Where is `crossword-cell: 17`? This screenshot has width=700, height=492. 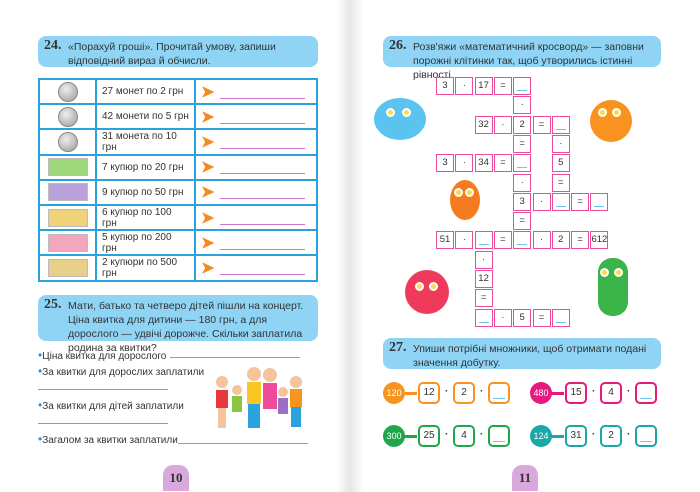
crossword-cell: 17 is located at coordinates (483, 86).